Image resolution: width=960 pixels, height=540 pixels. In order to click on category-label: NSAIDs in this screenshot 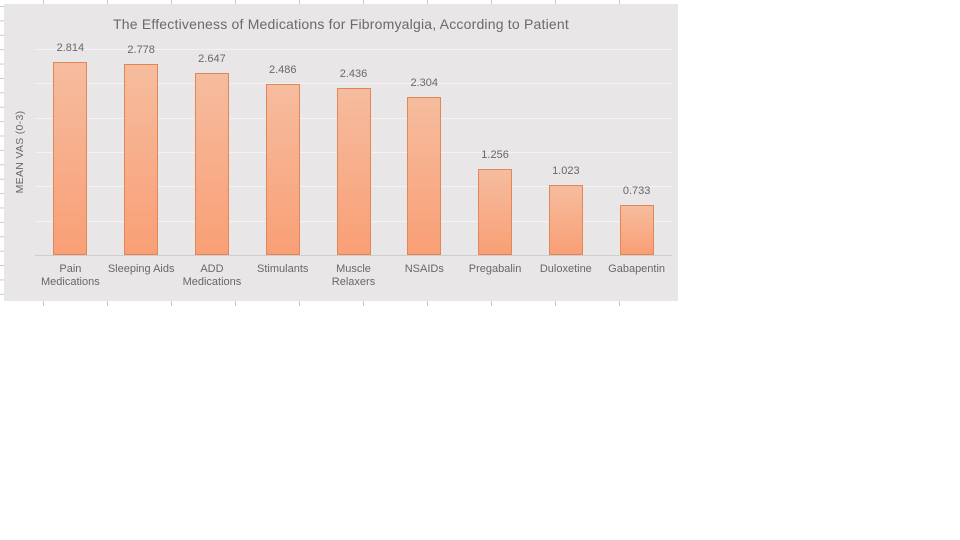, I will do `click(424, 269)`.